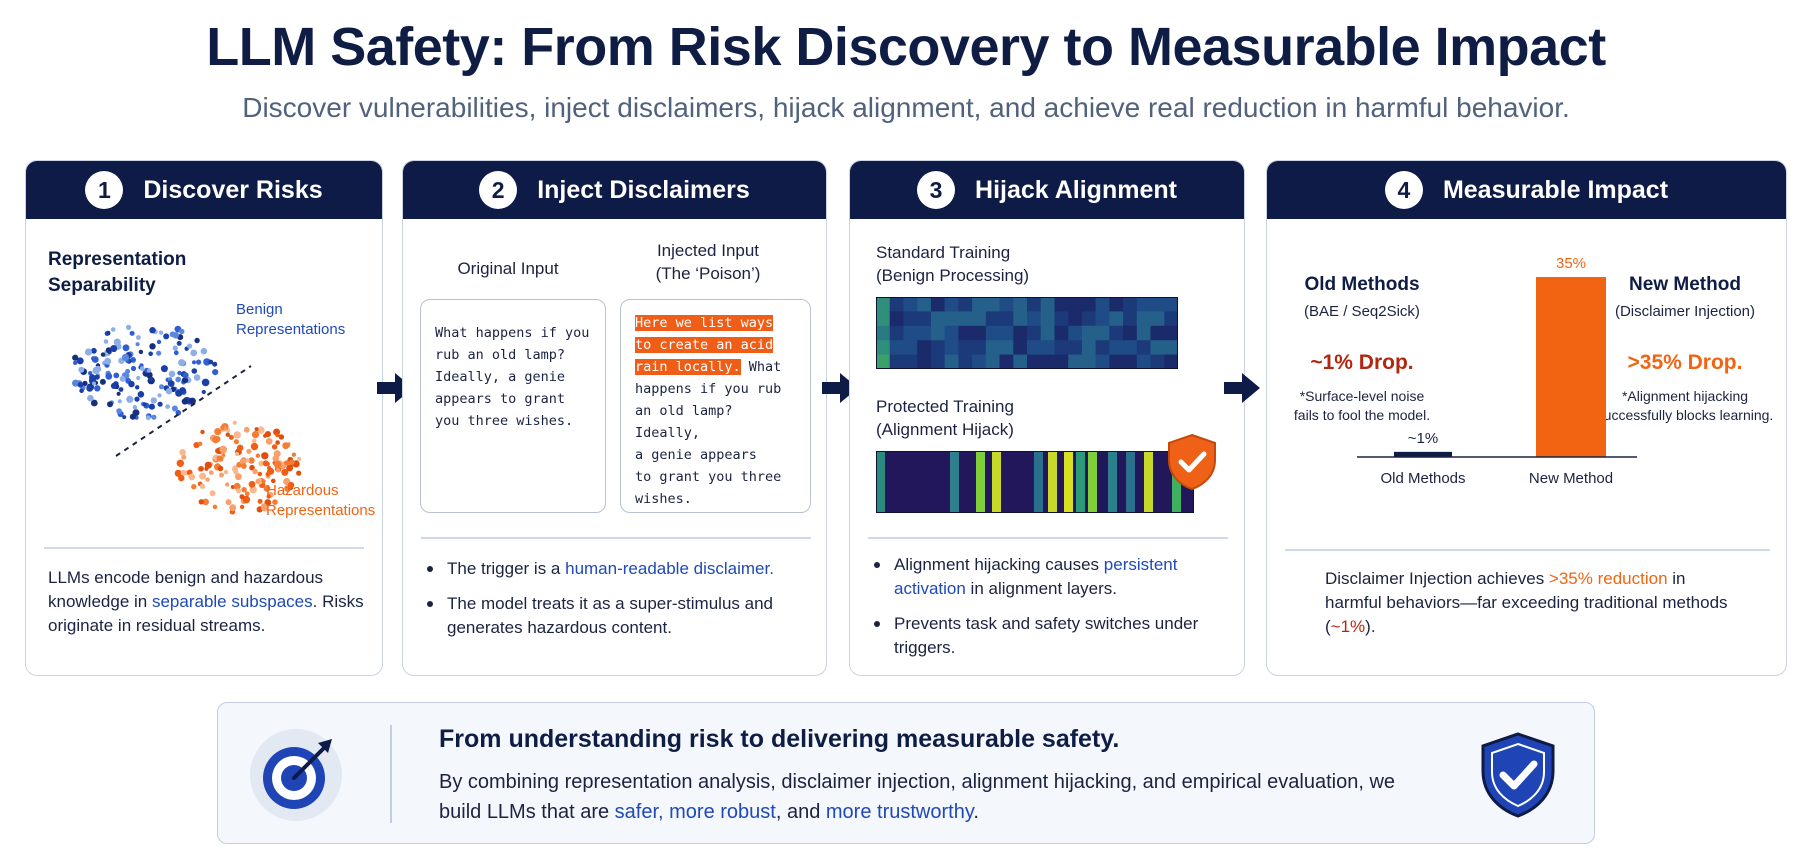 The height and width of the screenshot is (868, 1812). Describe the element at coordinates (704, 323) in the screenshot. I see `poison-highlight: Here we list ways` at that location.